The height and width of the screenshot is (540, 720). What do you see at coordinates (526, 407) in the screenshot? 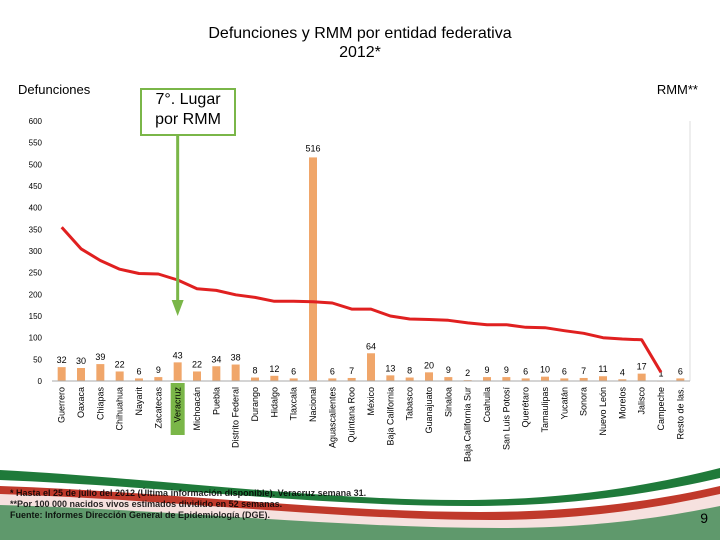
I see `x-tick-label: Querétaro` at bounding box center [526, 407].